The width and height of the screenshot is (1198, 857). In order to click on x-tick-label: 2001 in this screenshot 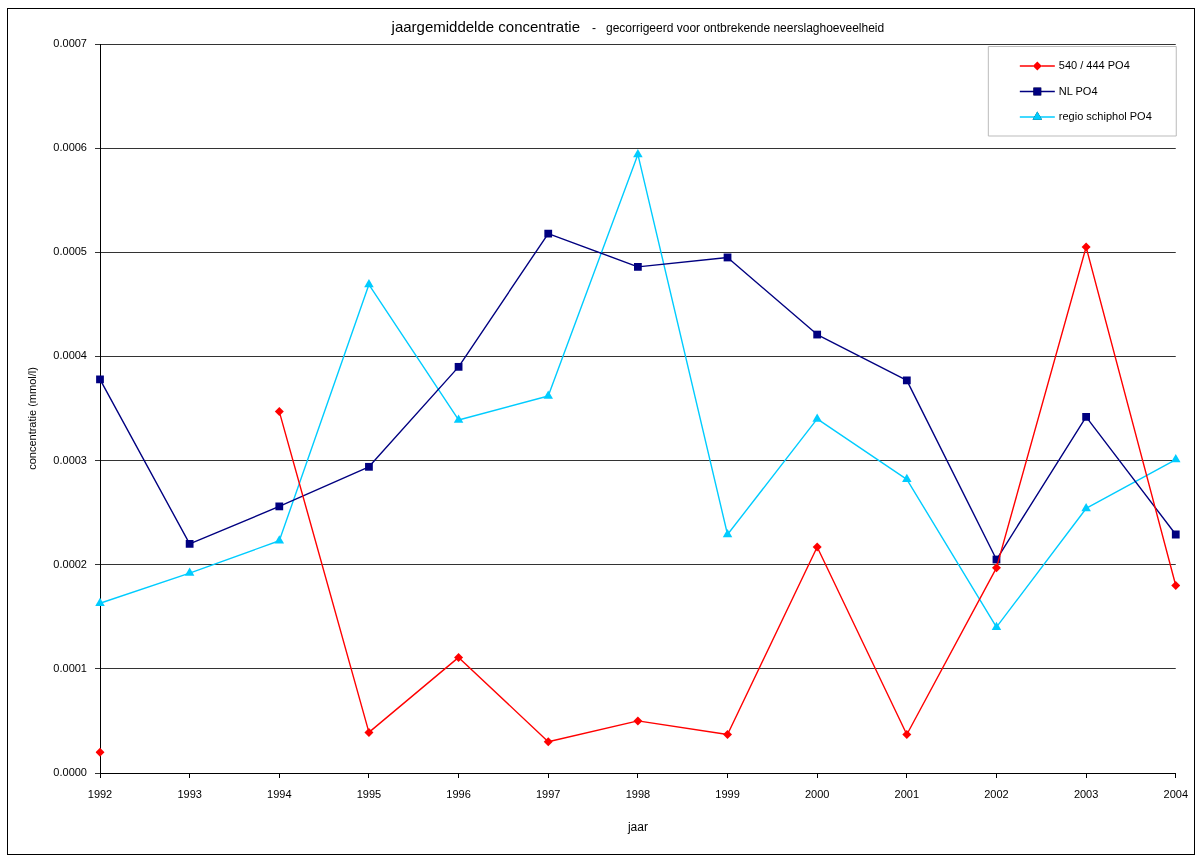, I will do `click(907, 793)`.